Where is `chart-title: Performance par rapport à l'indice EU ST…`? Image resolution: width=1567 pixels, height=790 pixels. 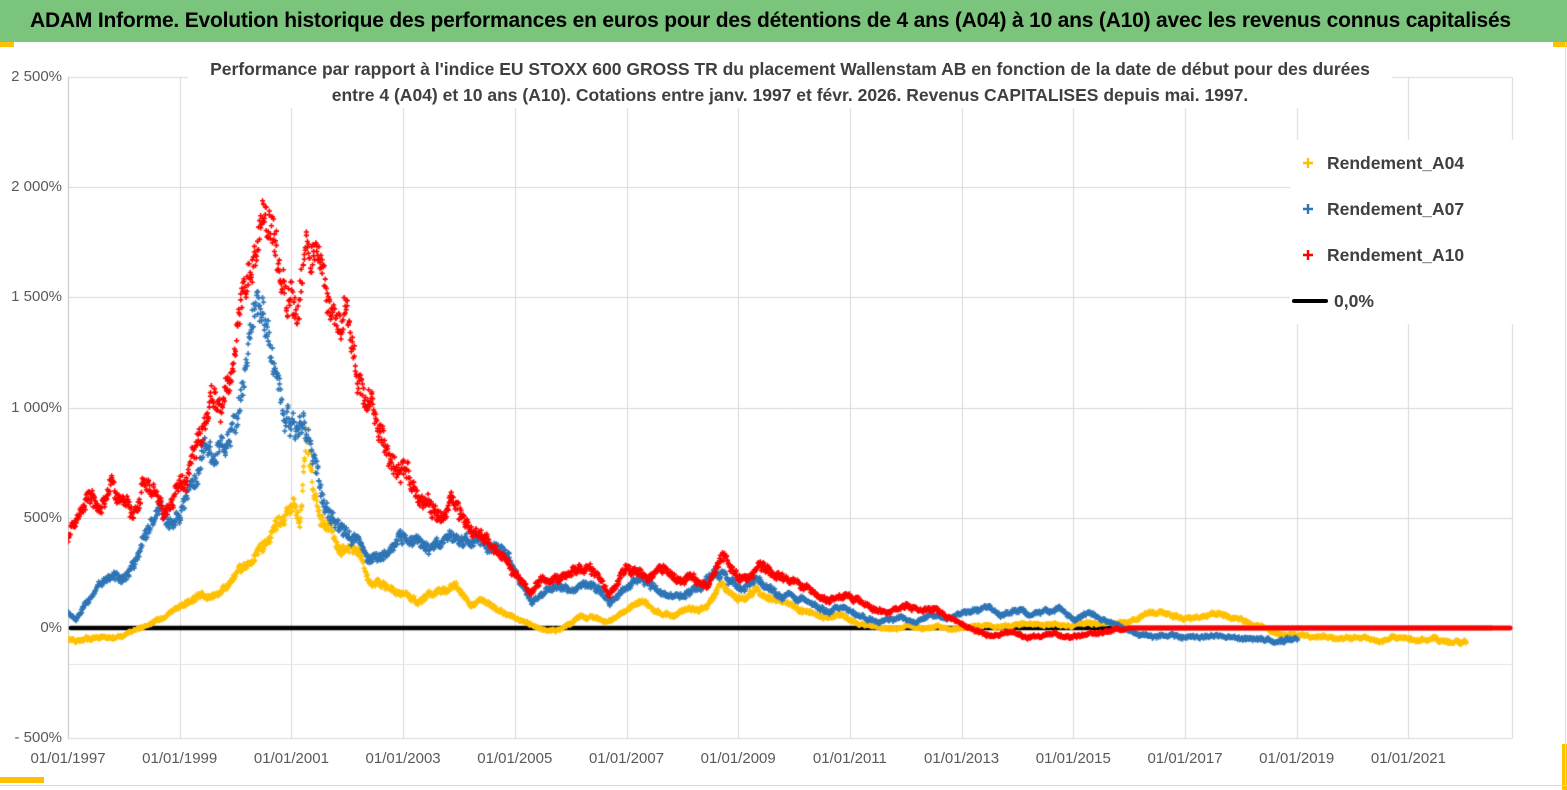 chart-title: Performance par rapport à l'indice EU ST… is located at coordinates (790, 82).